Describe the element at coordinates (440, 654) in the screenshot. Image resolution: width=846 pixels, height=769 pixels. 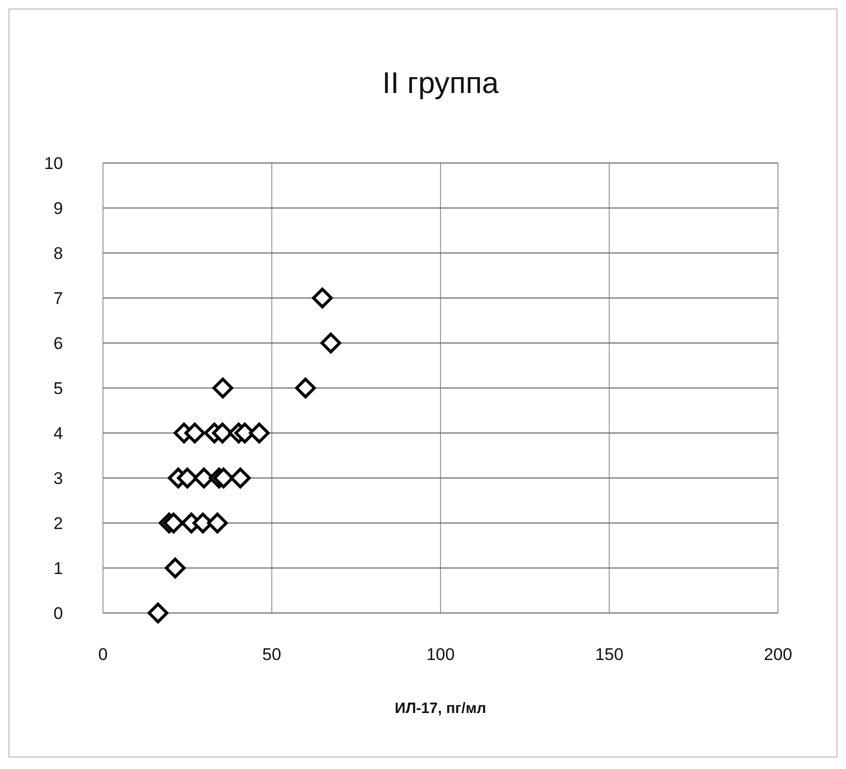
I see `x-tick-label: 100` at that location.